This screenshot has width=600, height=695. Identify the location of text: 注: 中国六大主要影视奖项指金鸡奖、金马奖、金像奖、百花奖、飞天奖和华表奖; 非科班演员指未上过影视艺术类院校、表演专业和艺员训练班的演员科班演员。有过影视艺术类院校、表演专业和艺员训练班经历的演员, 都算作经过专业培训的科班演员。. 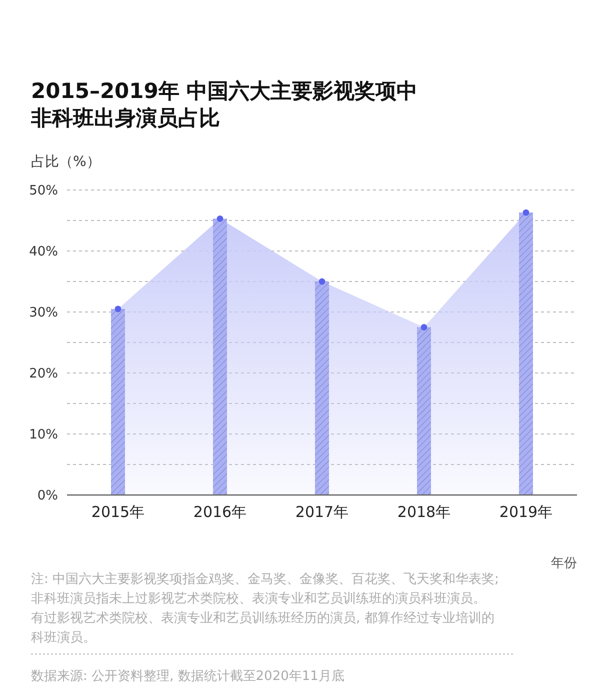
(265, 608).